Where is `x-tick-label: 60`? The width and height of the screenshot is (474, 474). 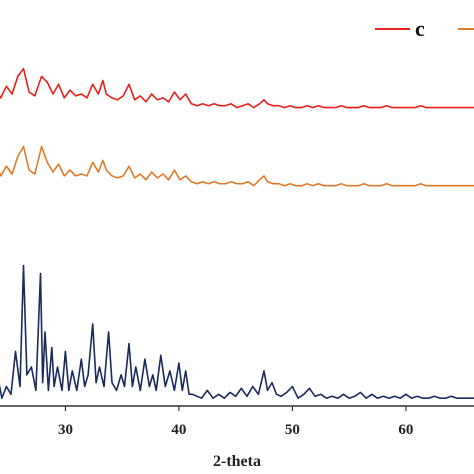
x-tick-label: 60 is located at coordinates (405, 430).